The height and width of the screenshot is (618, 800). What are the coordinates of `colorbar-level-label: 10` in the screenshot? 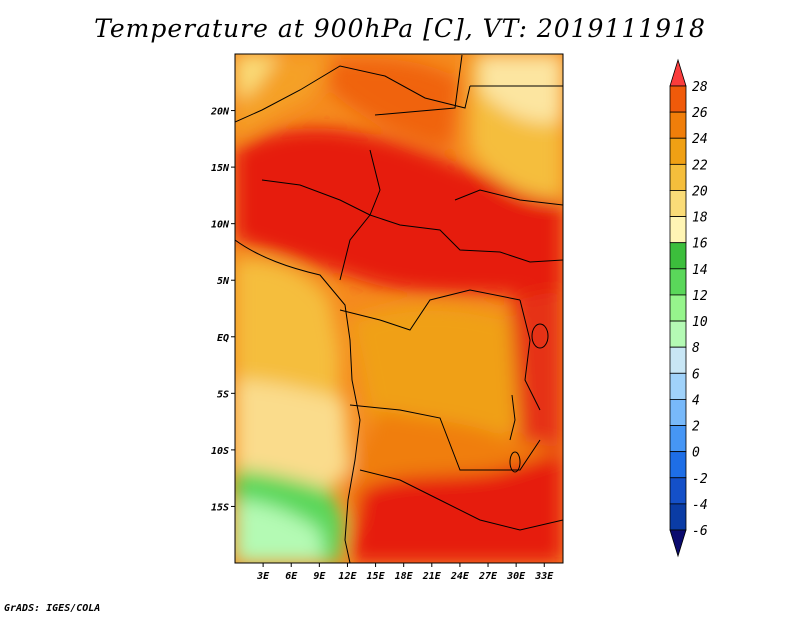 It's located at (700, 322).